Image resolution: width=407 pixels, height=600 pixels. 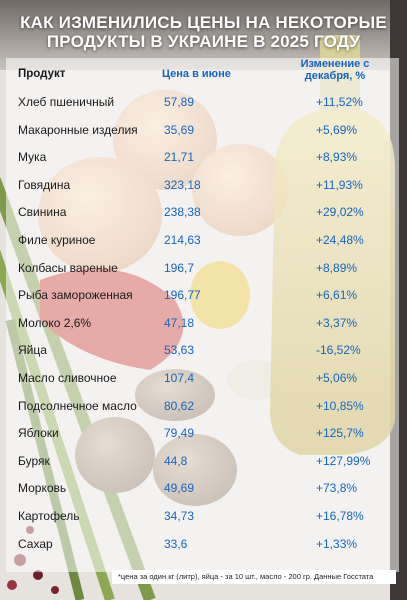 What do you see at coordinates (49, 516) in the screenshot?
I see `product-name: Картофель` at bounding box center [49, 516].